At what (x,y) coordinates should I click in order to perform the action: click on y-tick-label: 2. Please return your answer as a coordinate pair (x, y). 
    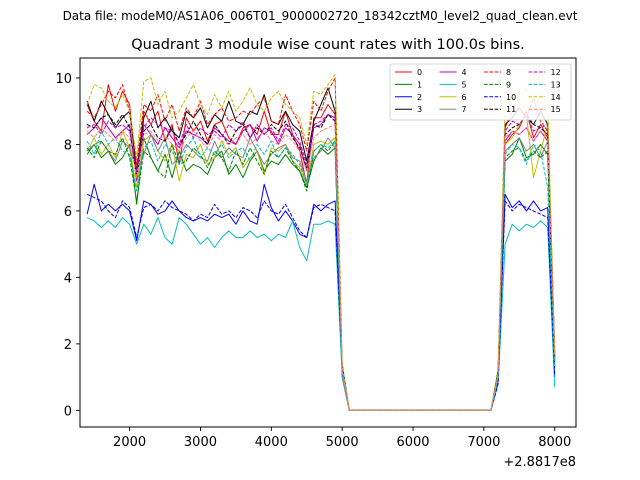
    Looking at the image, I should click on (68, 345).